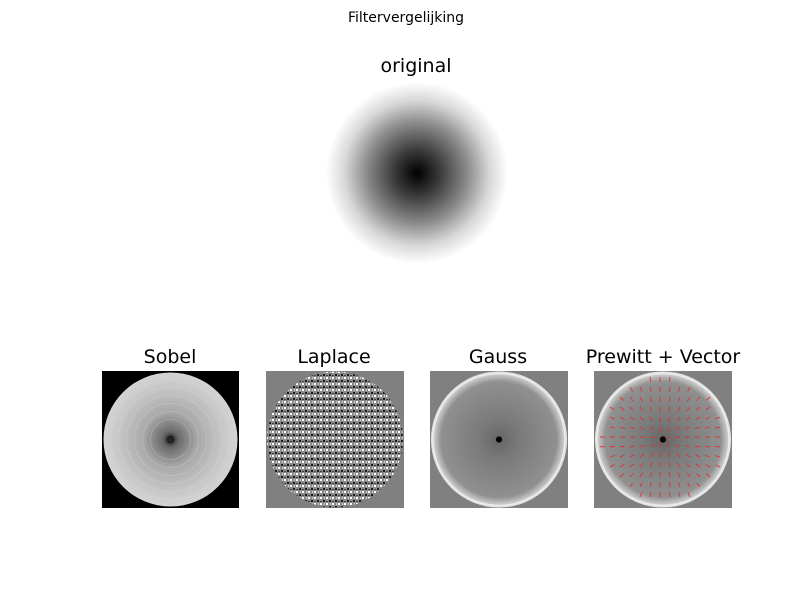  Describe the element at coordinates (416, 66) in the screenshot. I see `original-title: original` at that location.